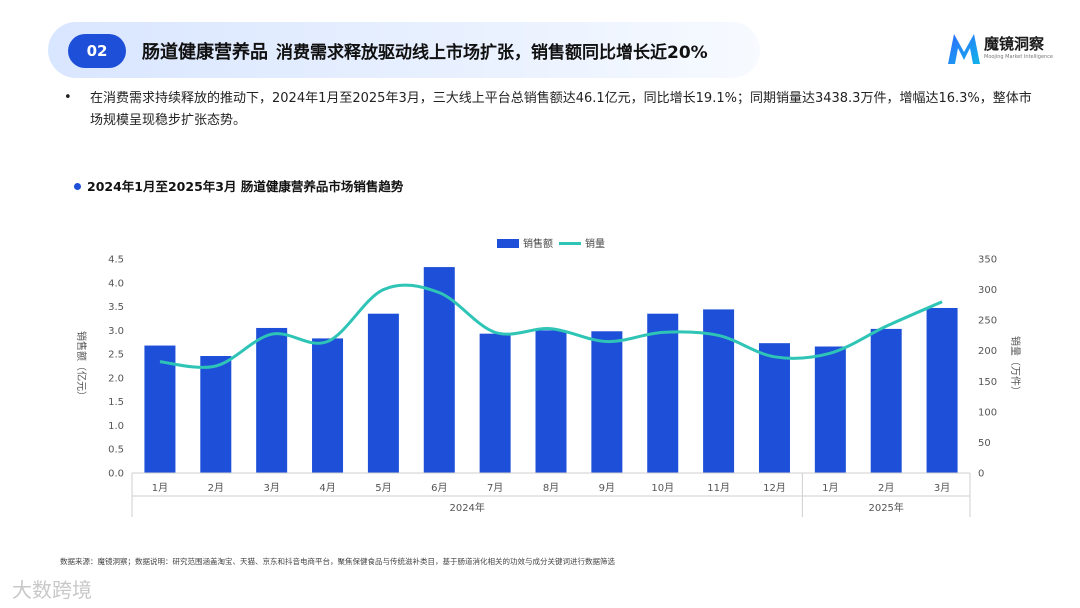  I want to click on x-tick-label: 11月, so click(718, 488).